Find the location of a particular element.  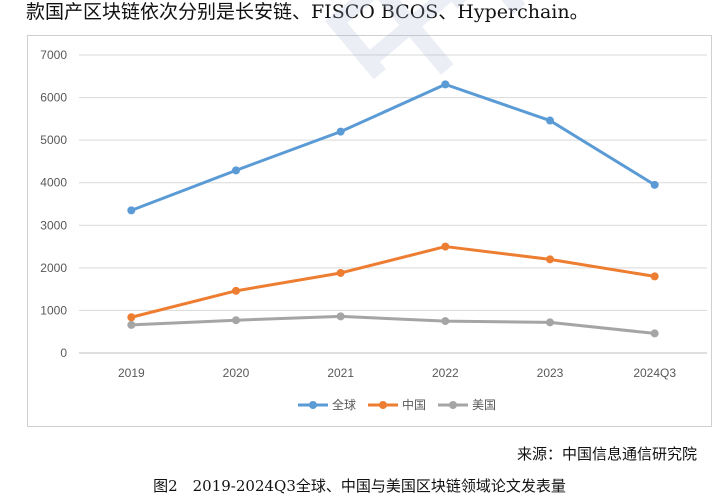

y-tick-label: 0 is located at coordinates (63, 353).